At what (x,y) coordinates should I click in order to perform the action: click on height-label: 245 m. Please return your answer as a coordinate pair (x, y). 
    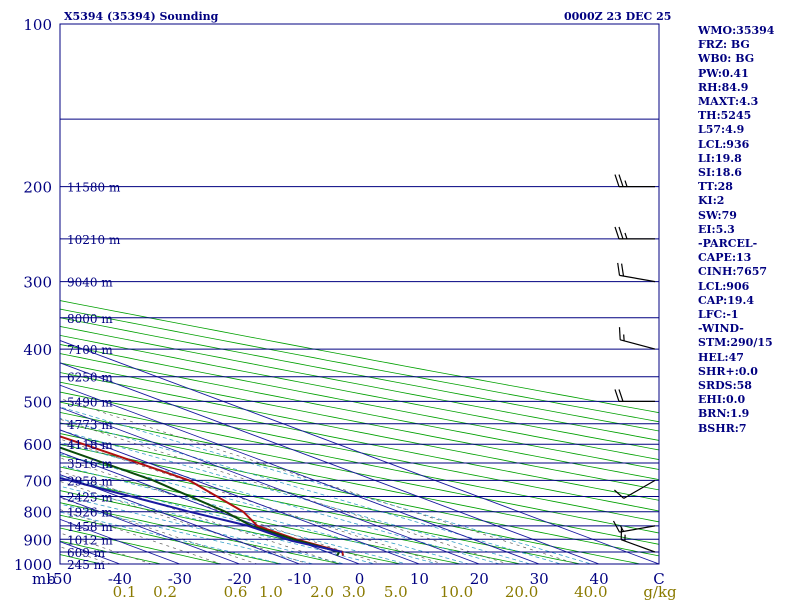
    Looking at the image, I should click on (86, 565).